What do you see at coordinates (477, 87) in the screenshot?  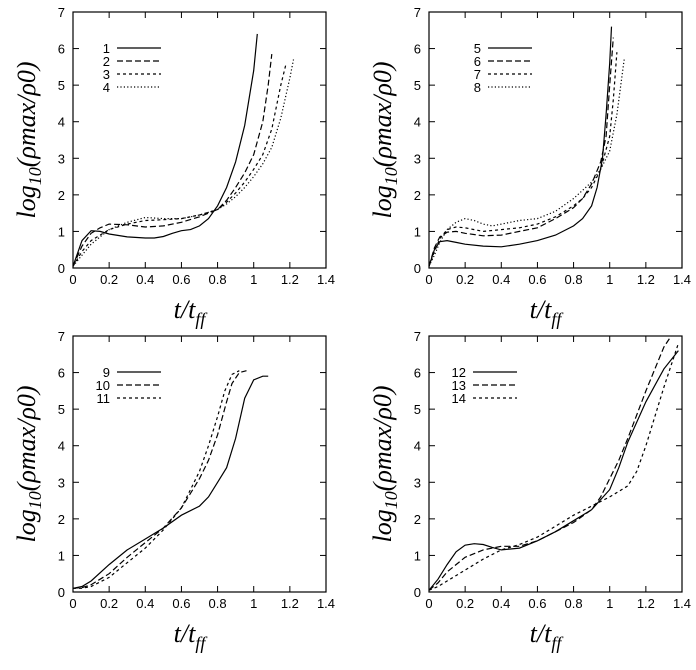 I see `legend-label: 8` at bounding box center [477, 87].